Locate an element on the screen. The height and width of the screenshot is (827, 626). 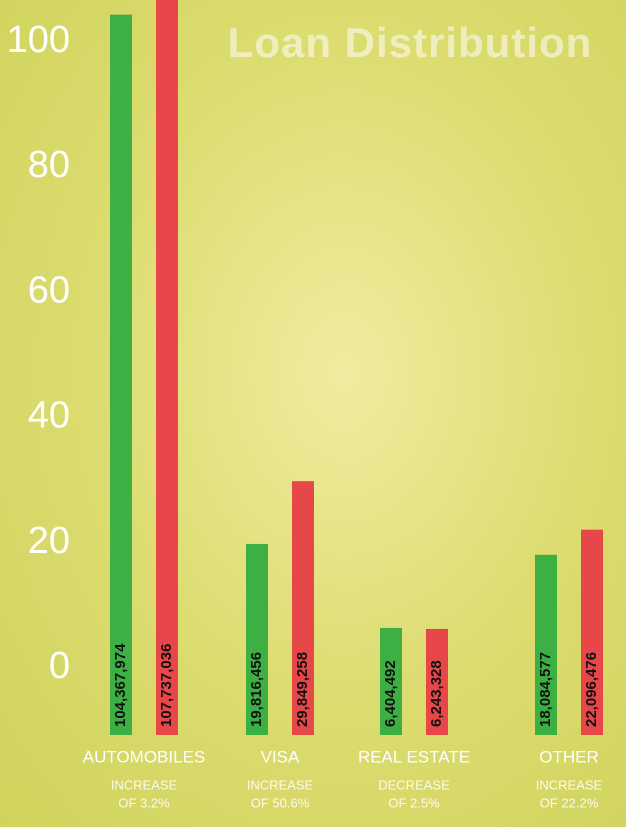
y-tick-label: 0 is located at coordinates (59, 666).